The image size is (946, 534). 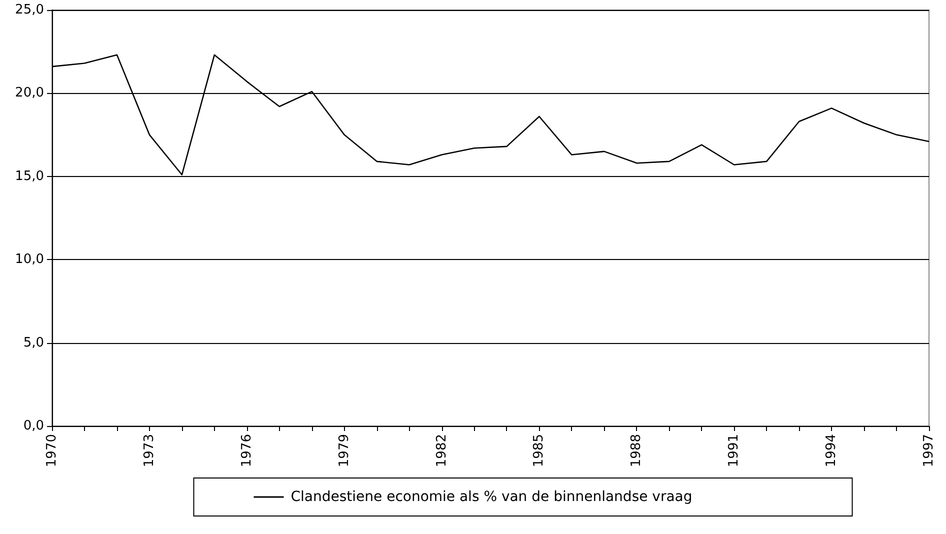 What do you see at coordinates (491, 497) in the screenshot?
I see `legend-label: Clandestiene economie als % van de binnenlandse vraag` at bounding box center [491, 497].